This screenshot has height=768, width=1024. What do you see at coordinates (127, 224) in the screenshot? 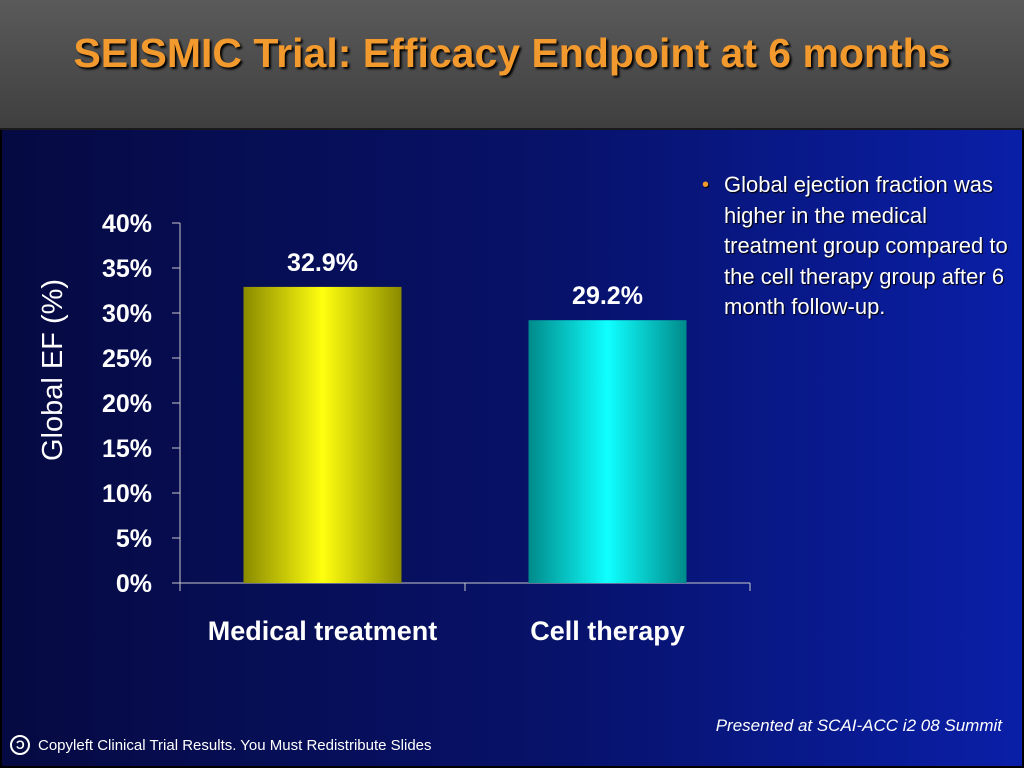
I see `y-tick-label: 40%` at bounding box center [127, 224].